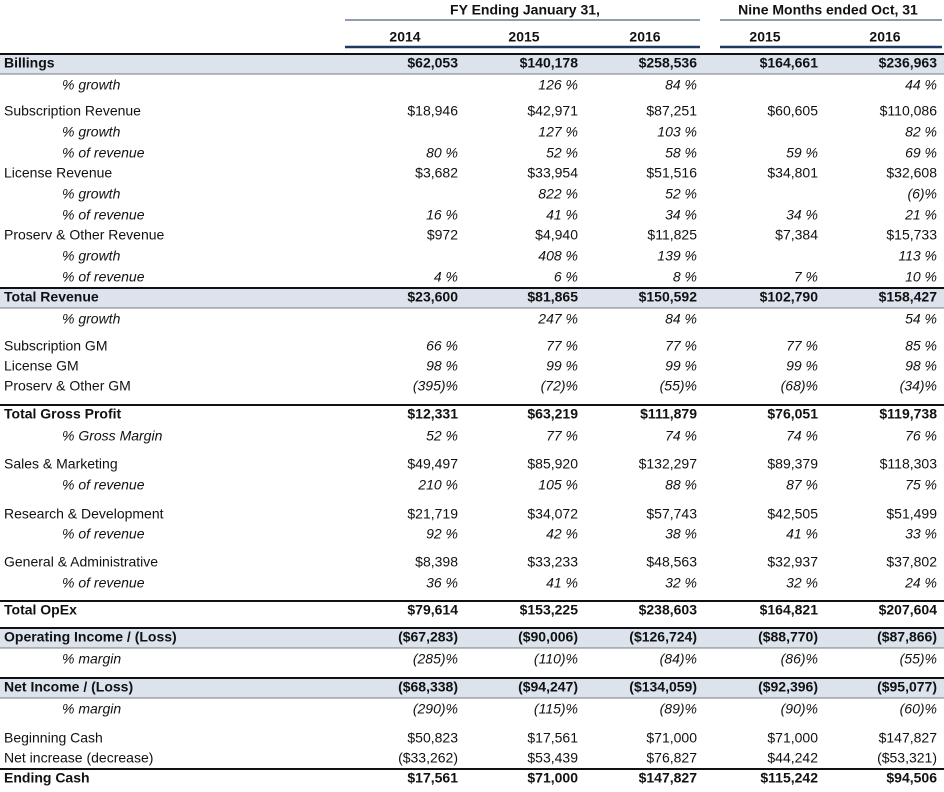 The width and height of the screenshot is (944, 792). What do you see at coordinates (671, 173) in the screenshot?
I see `cell-value: $51,516` at bounding box center [671, 173].